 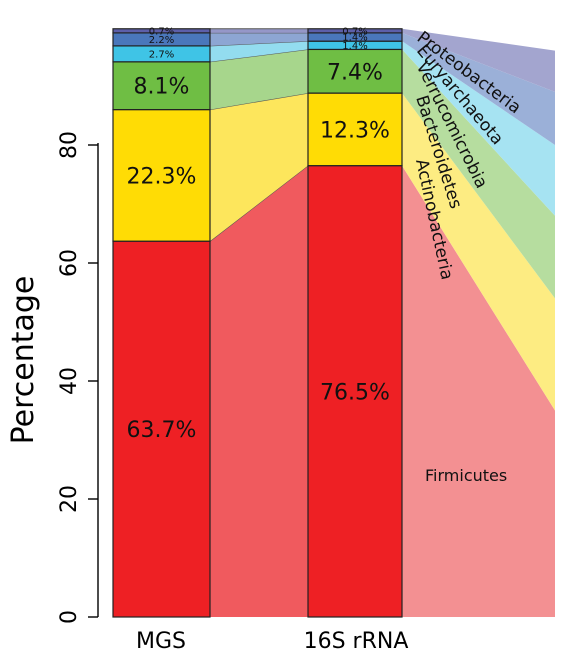 I want to click on data-label-proteobacteria-0: 0.7%, so click(x=161, y=31).